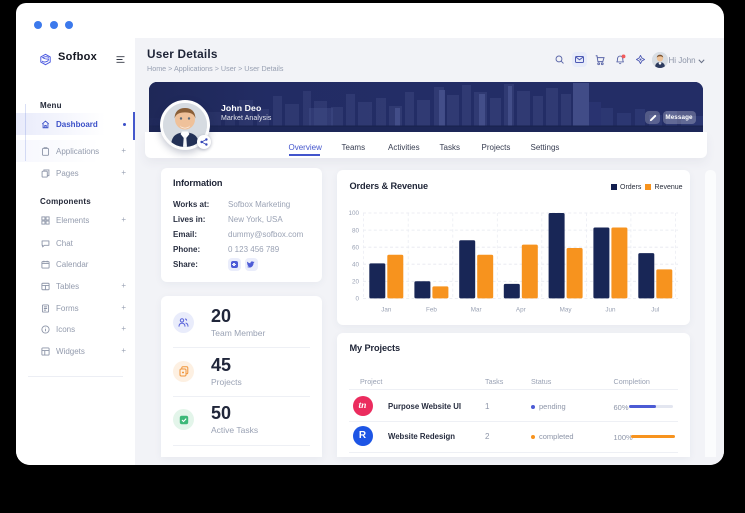 This screenshot has height=513, width=745. I want to click on svg-text: Feb, so click(431, 310).